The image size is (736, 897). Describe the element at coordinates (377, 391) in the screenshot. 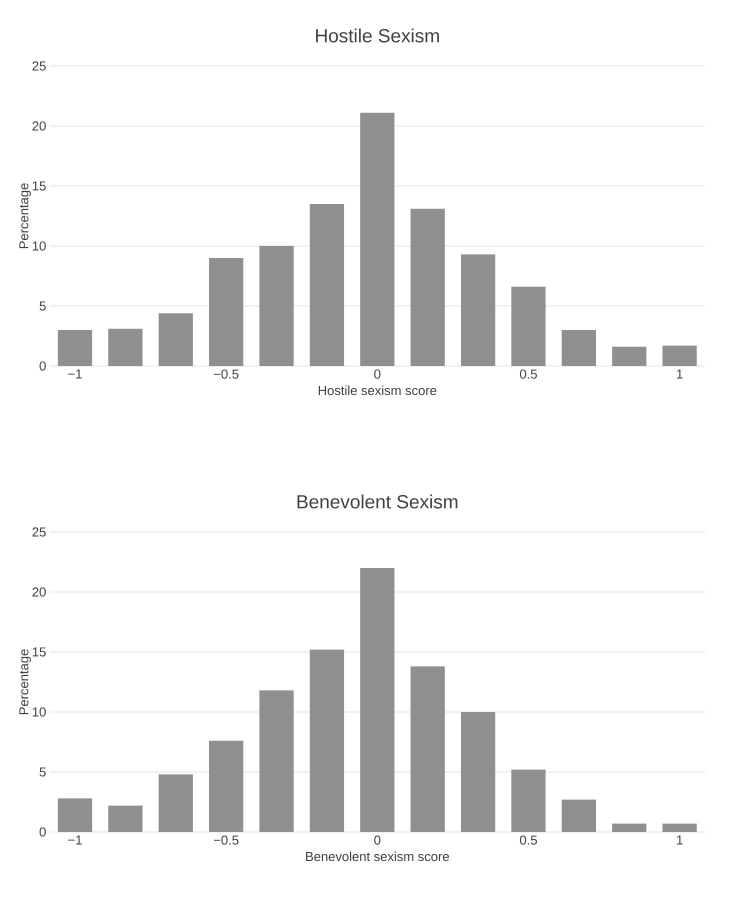

I see `x-axis-title: Hostile sexism score` at that location.